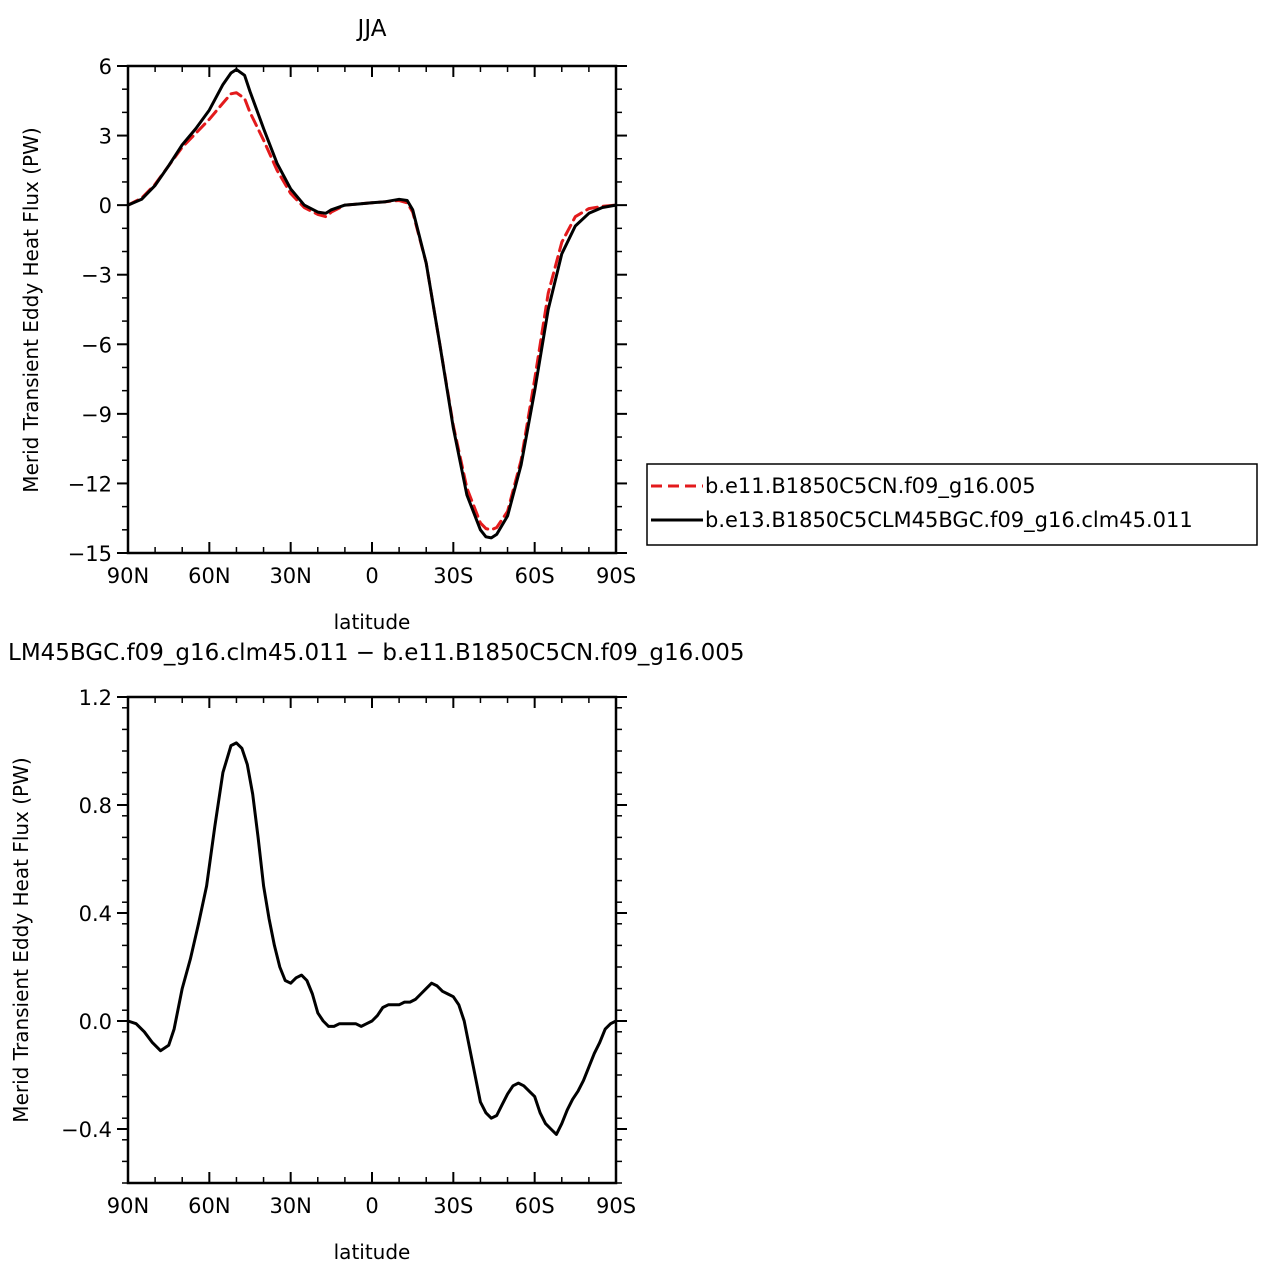  Describe the element at coordinates (90, 554) in the screenshot. I see `top-y-tick-label: −15` at that location.